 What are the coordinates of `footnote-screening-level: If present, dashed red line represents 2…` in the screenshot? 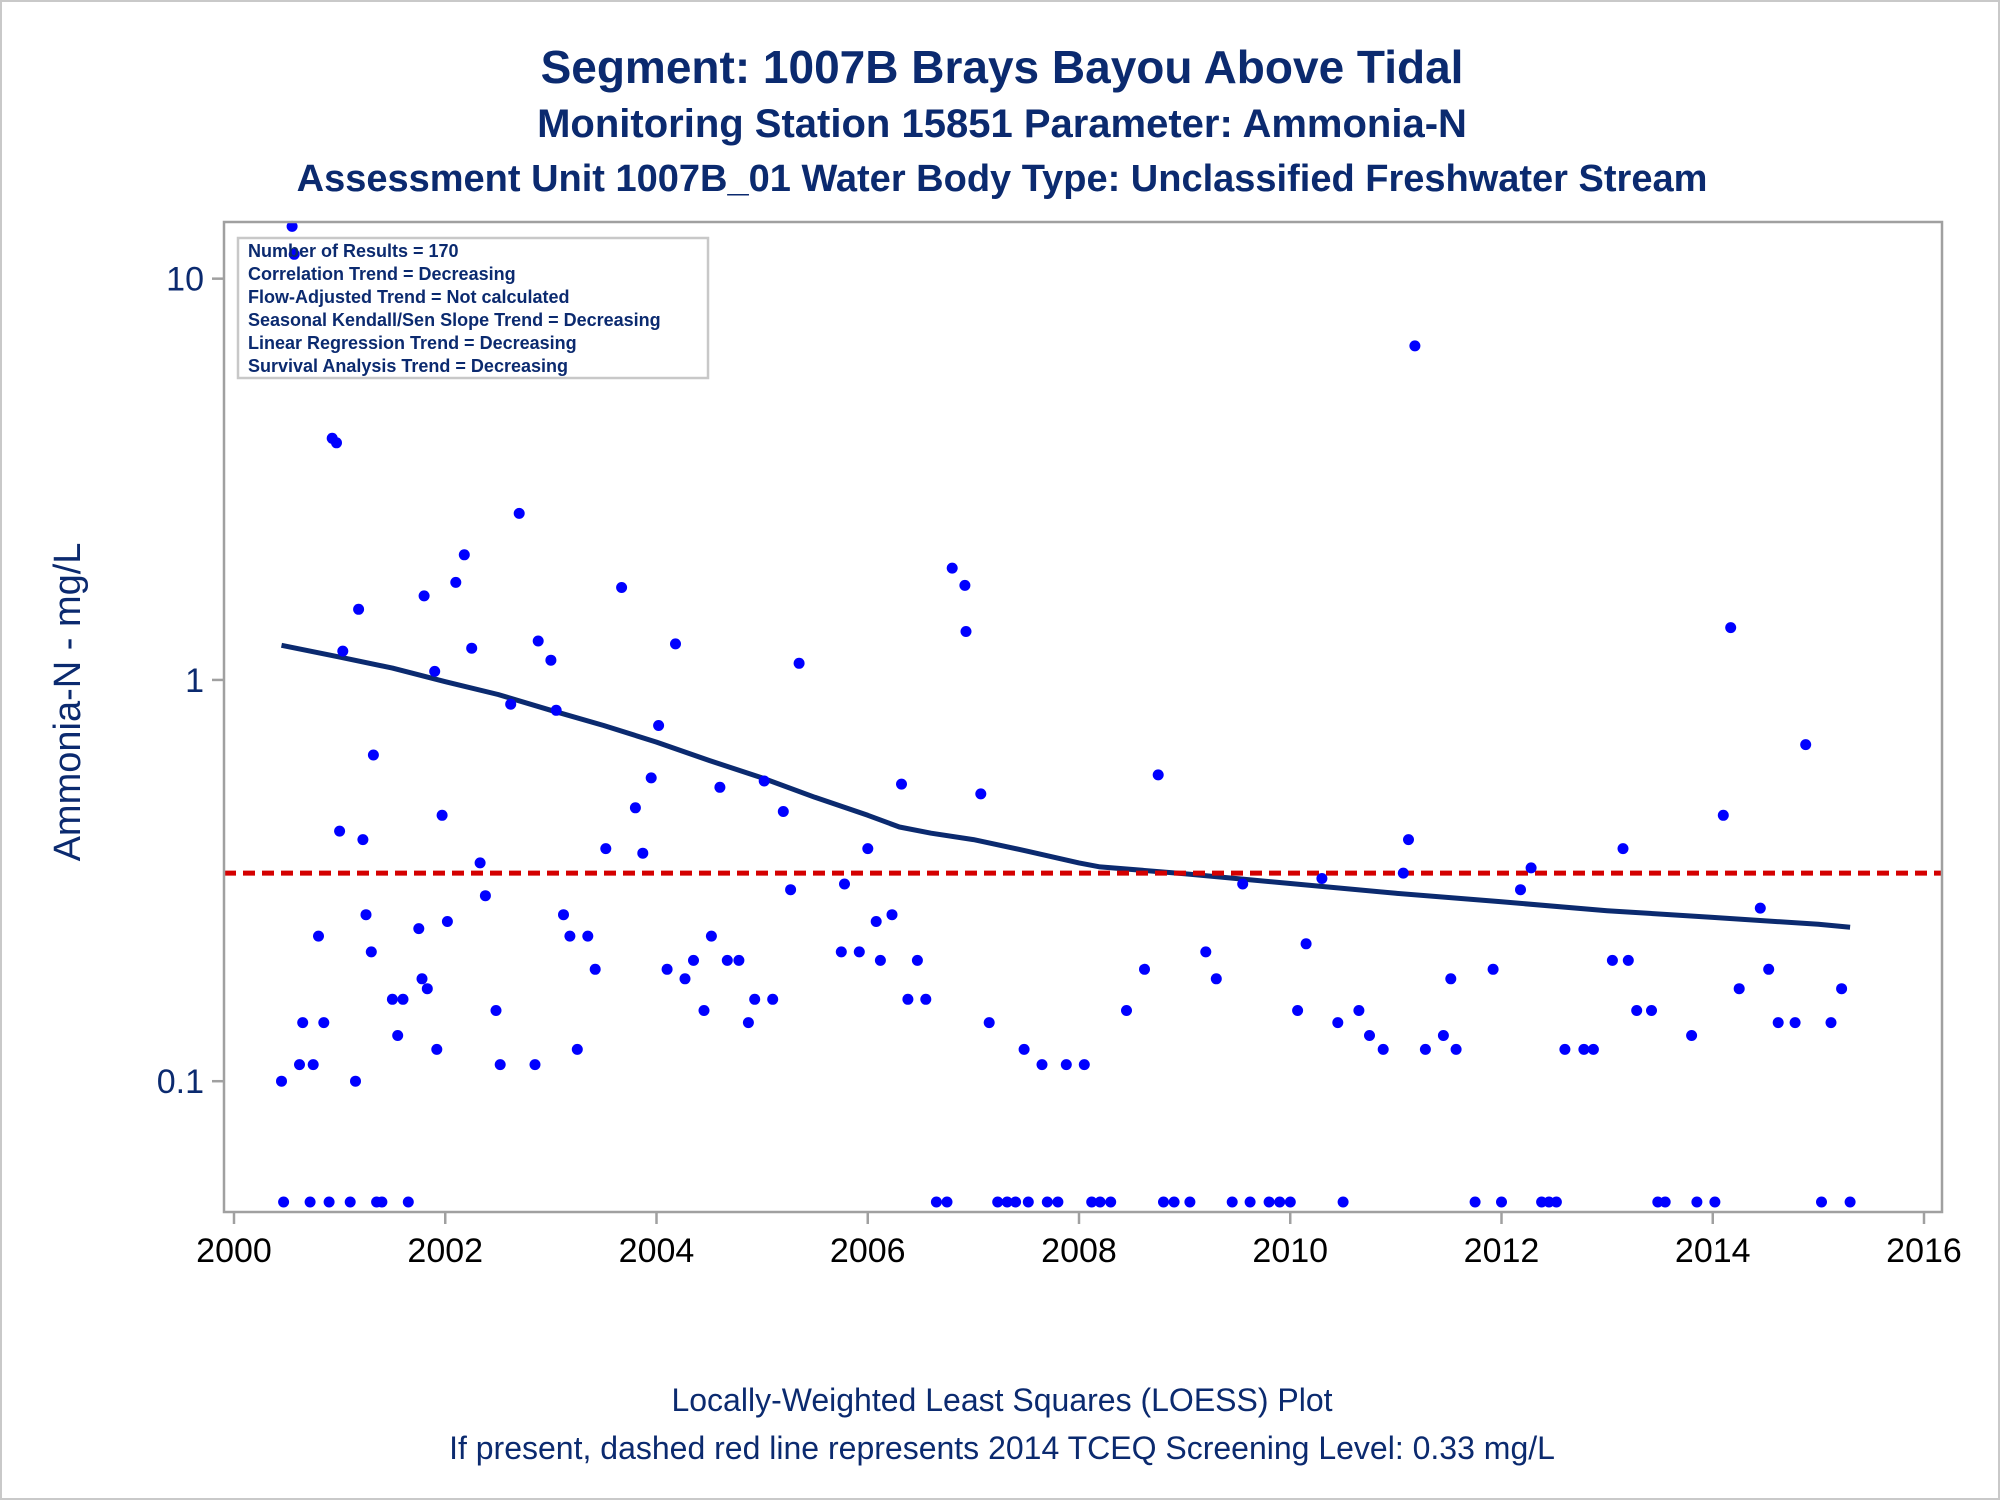 It's located at (1002, 1448).